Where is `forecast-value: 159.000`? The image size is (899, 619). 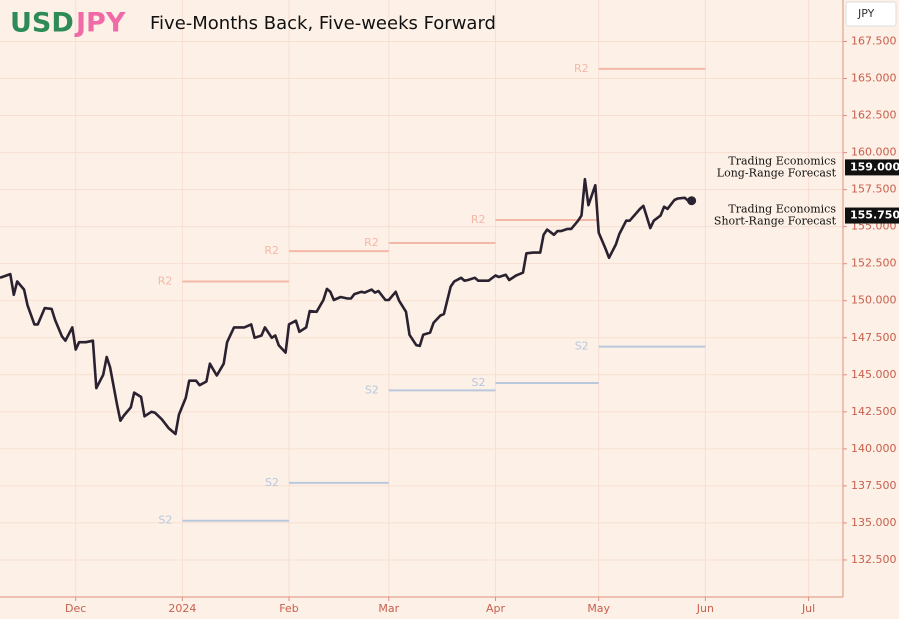 forecast-value: 159.000 is located at coordinates (874, 166).